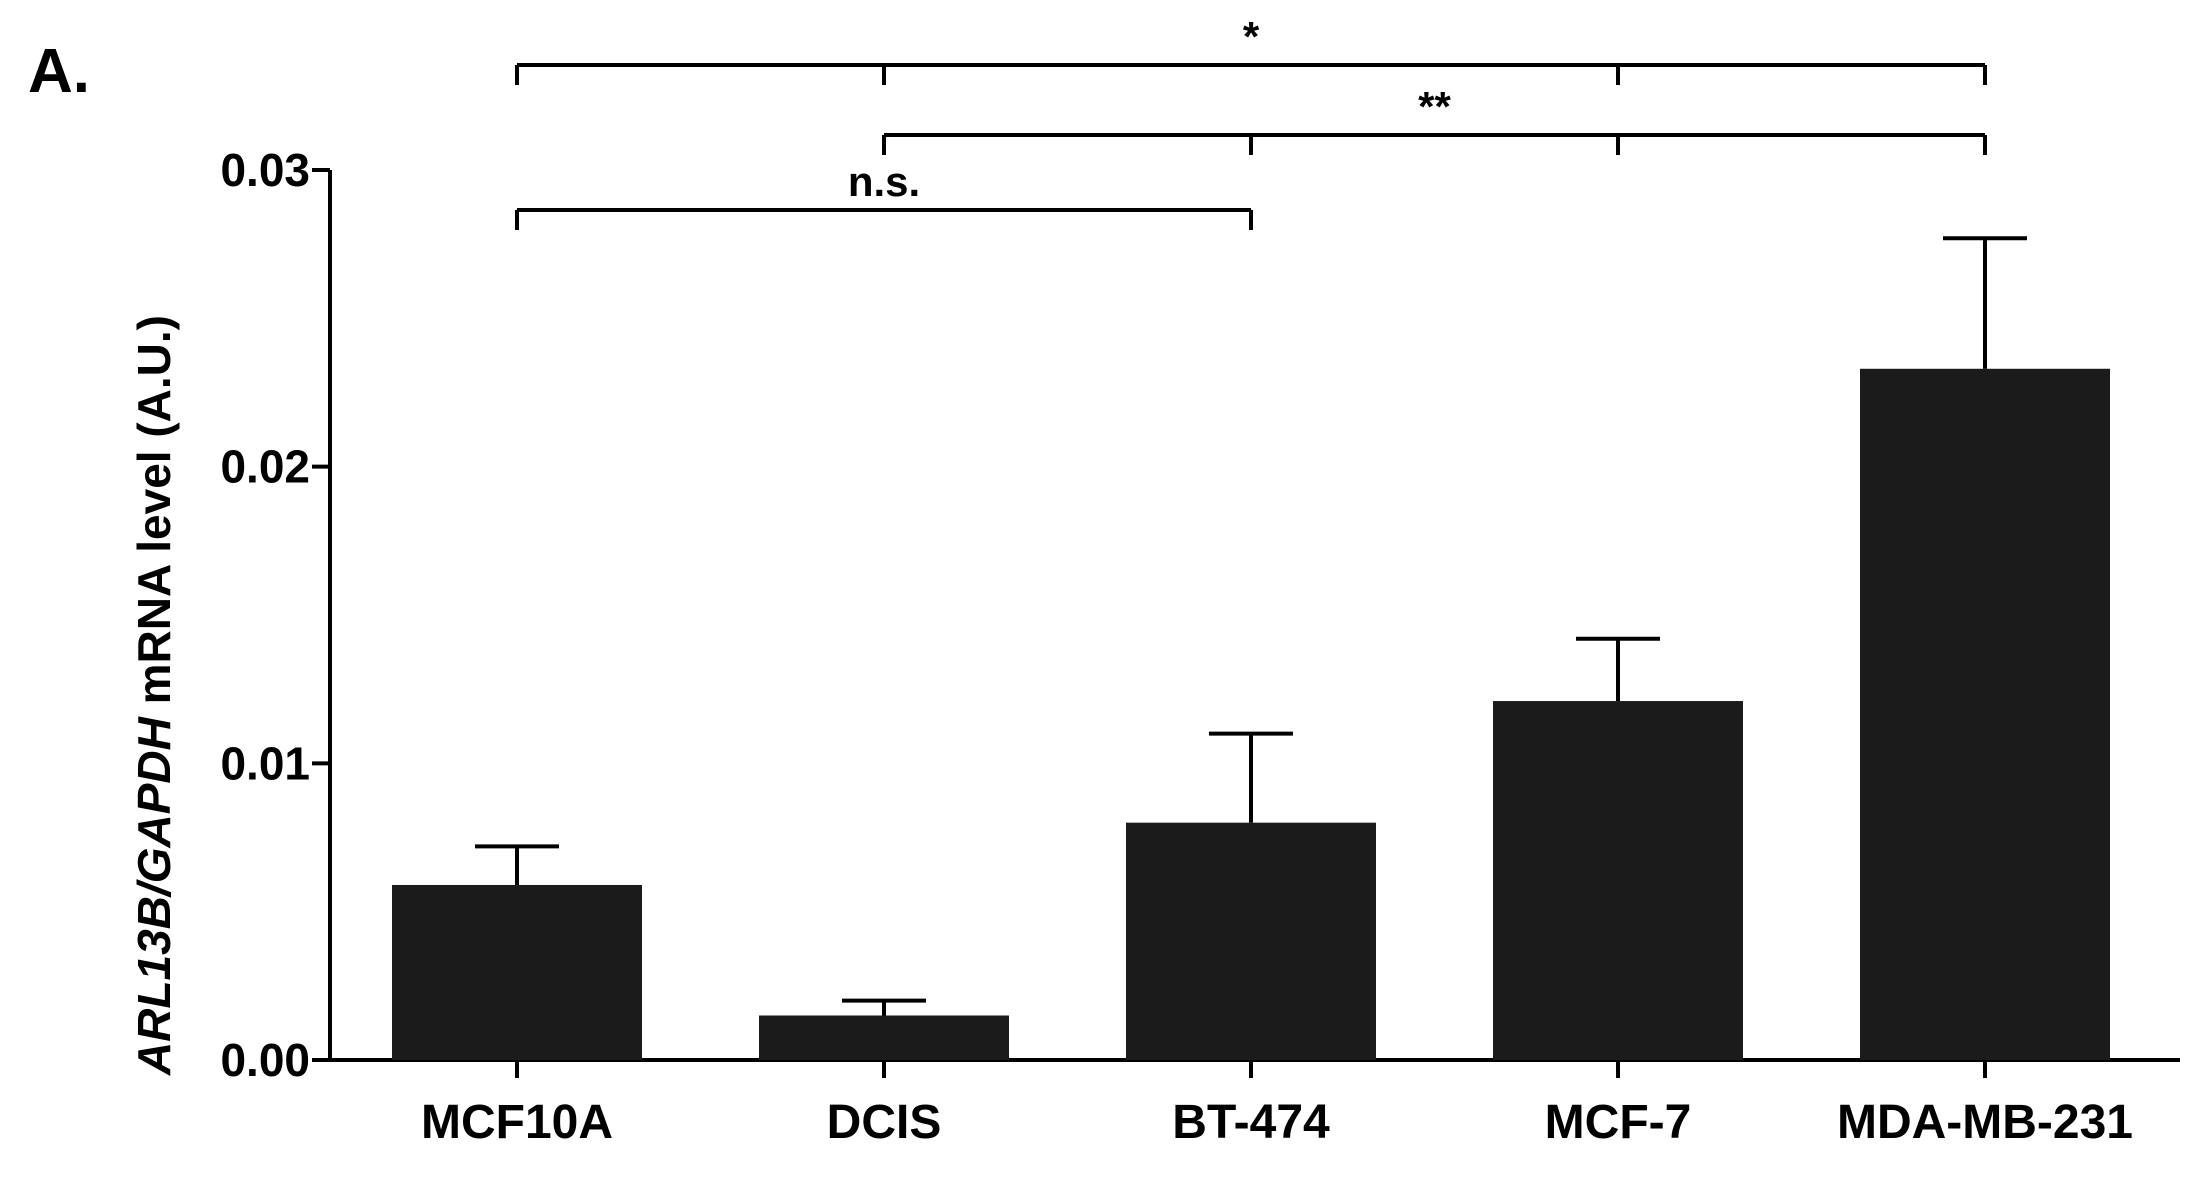  What do you see at coordinates (517, 1122) in the screenshot?
I see `x-tick-label-MCF10A: MCF10A` at bounding box center [517, 1122].